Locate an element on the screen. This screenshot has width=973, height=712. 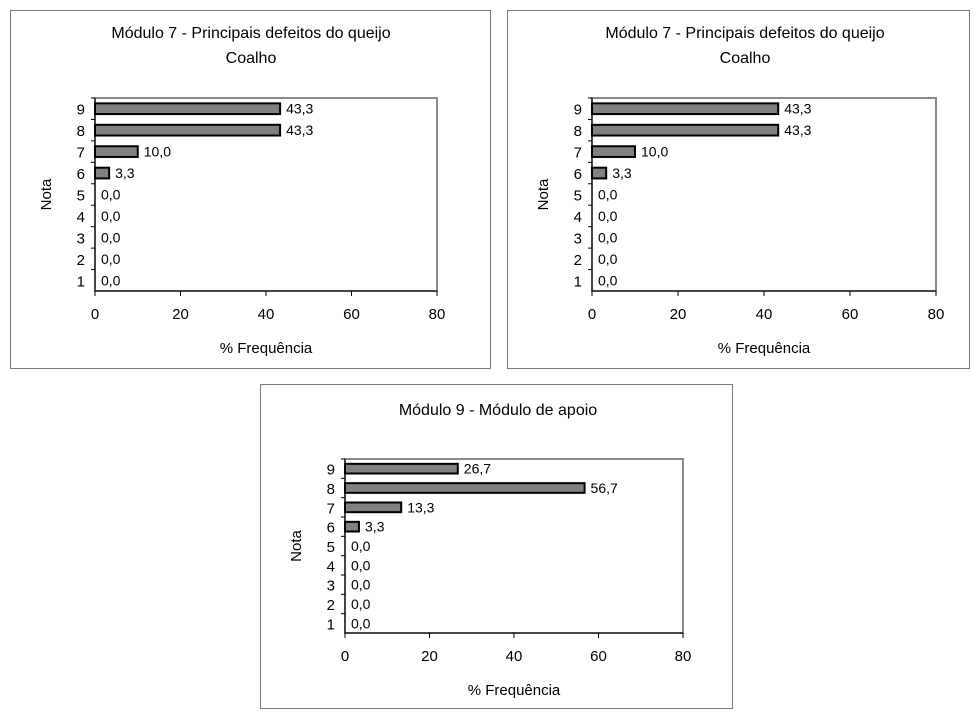
chart-3-data-label-1: 0,0 is located at coordinates (361, 623).